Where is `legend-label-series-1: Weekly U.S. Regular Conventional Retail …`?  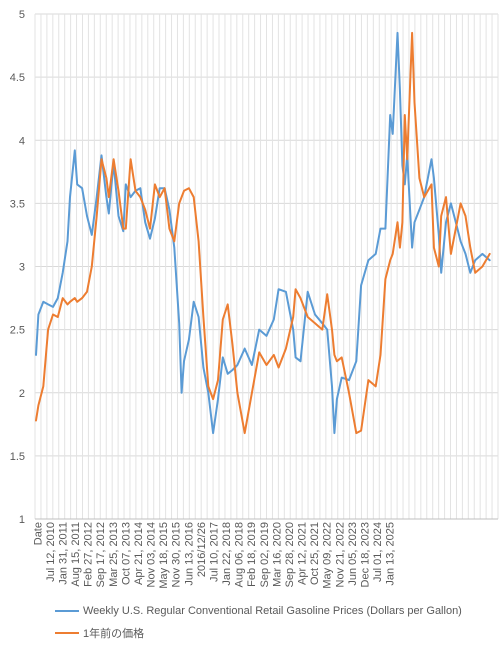 legend-label-series-1: Weekly U.S. Regular Conventional Retail … is located at coordinates (272, 611).